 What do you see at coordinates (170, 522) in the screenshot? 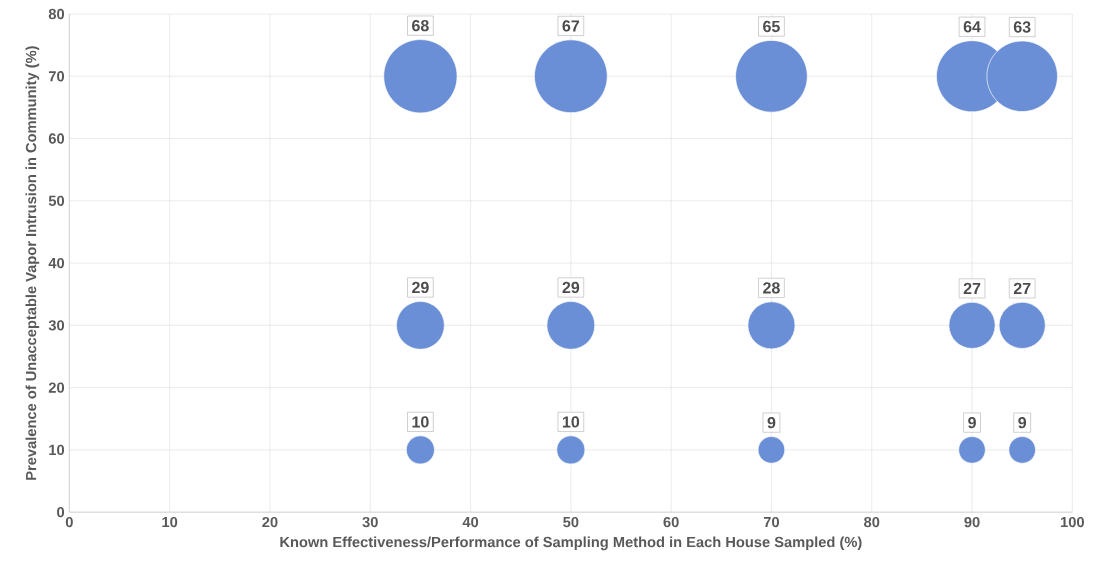
I see `x-tick-label: 10` at bounding box center [170, 522].